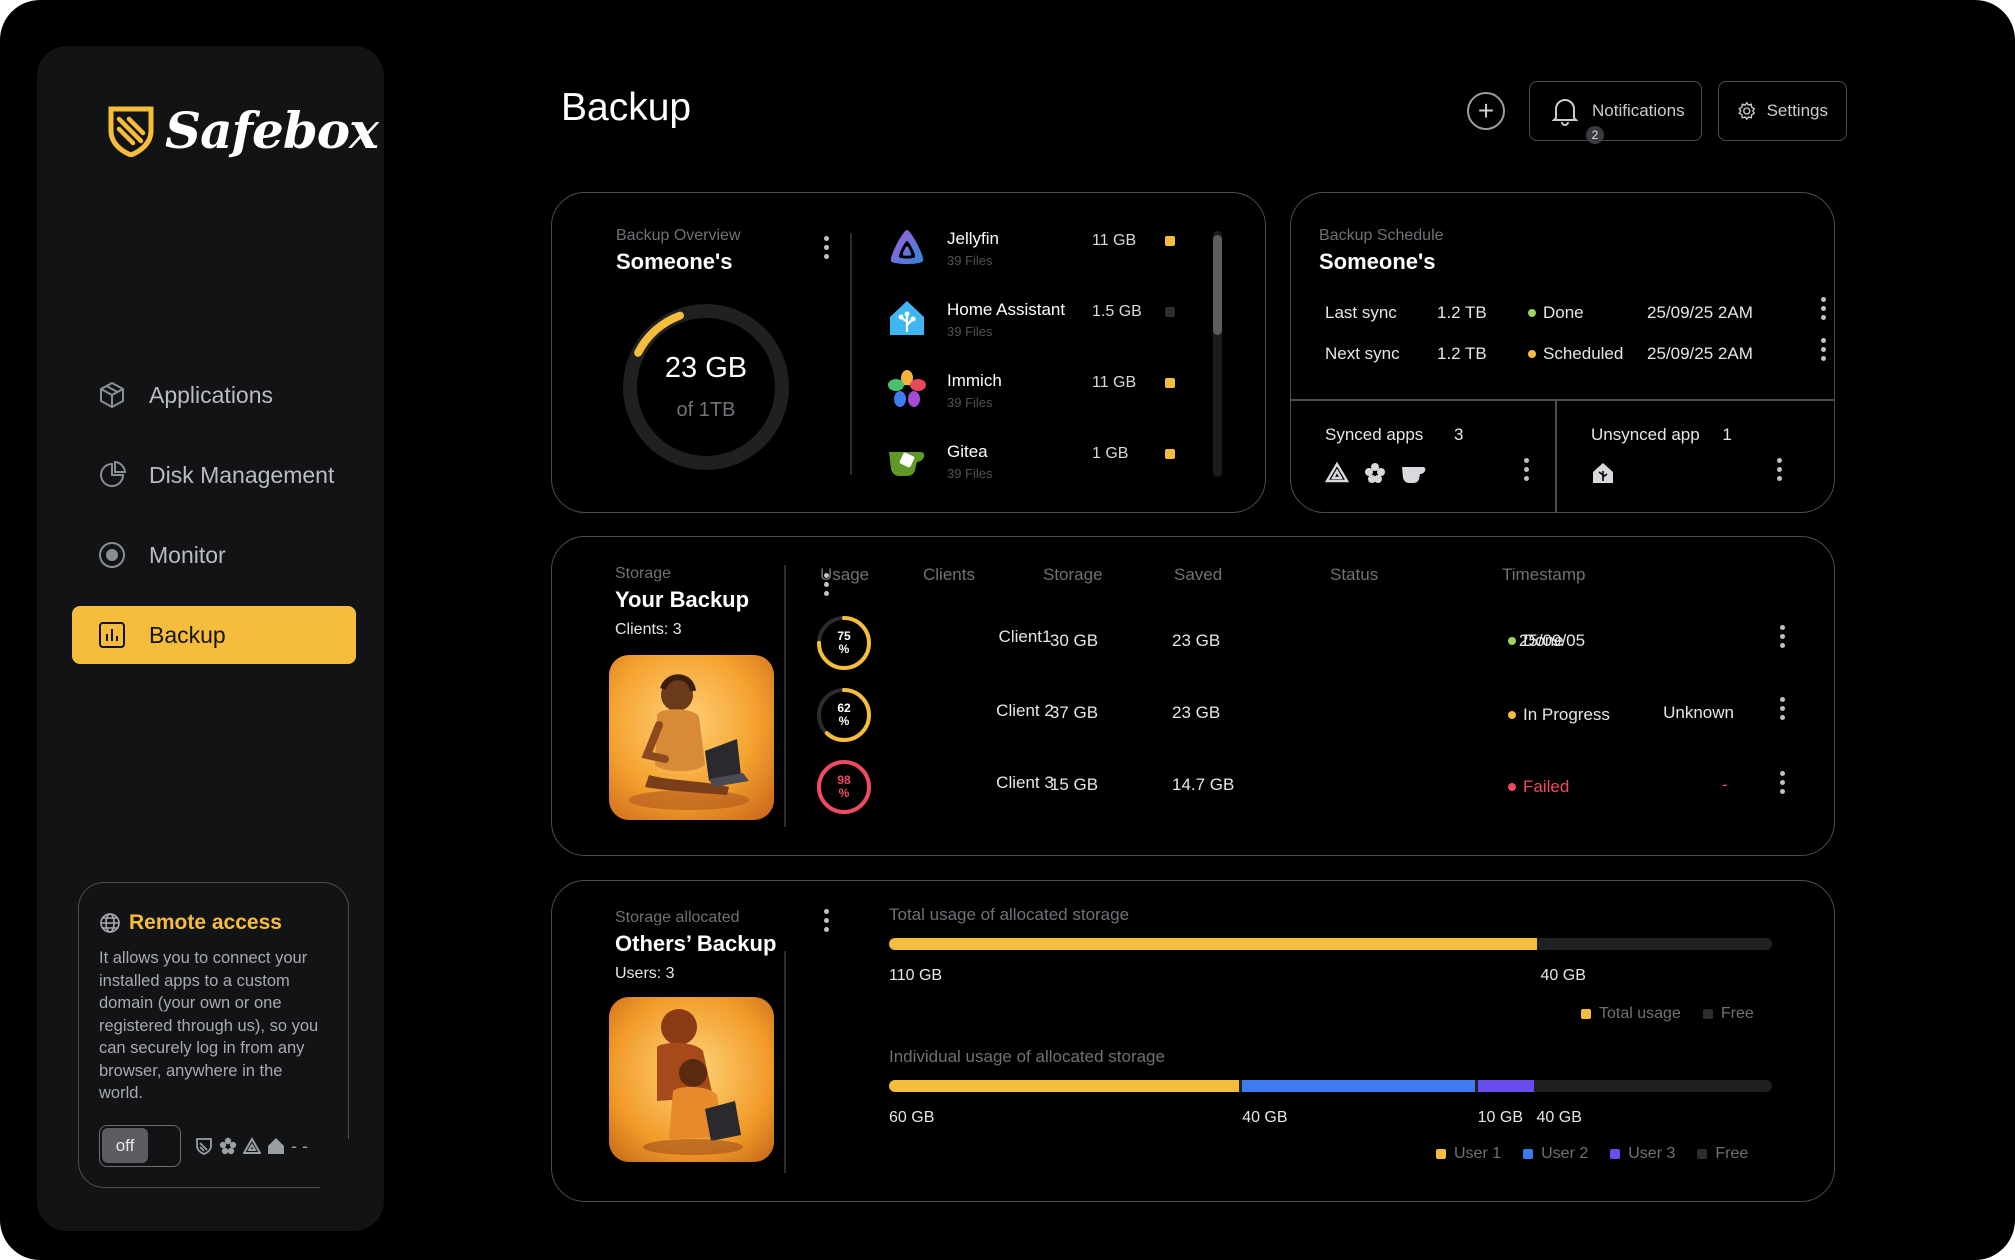 This screenshot has height=1260, width=2015. I want to click on sync-name: Last sync, so click(1361, 312).